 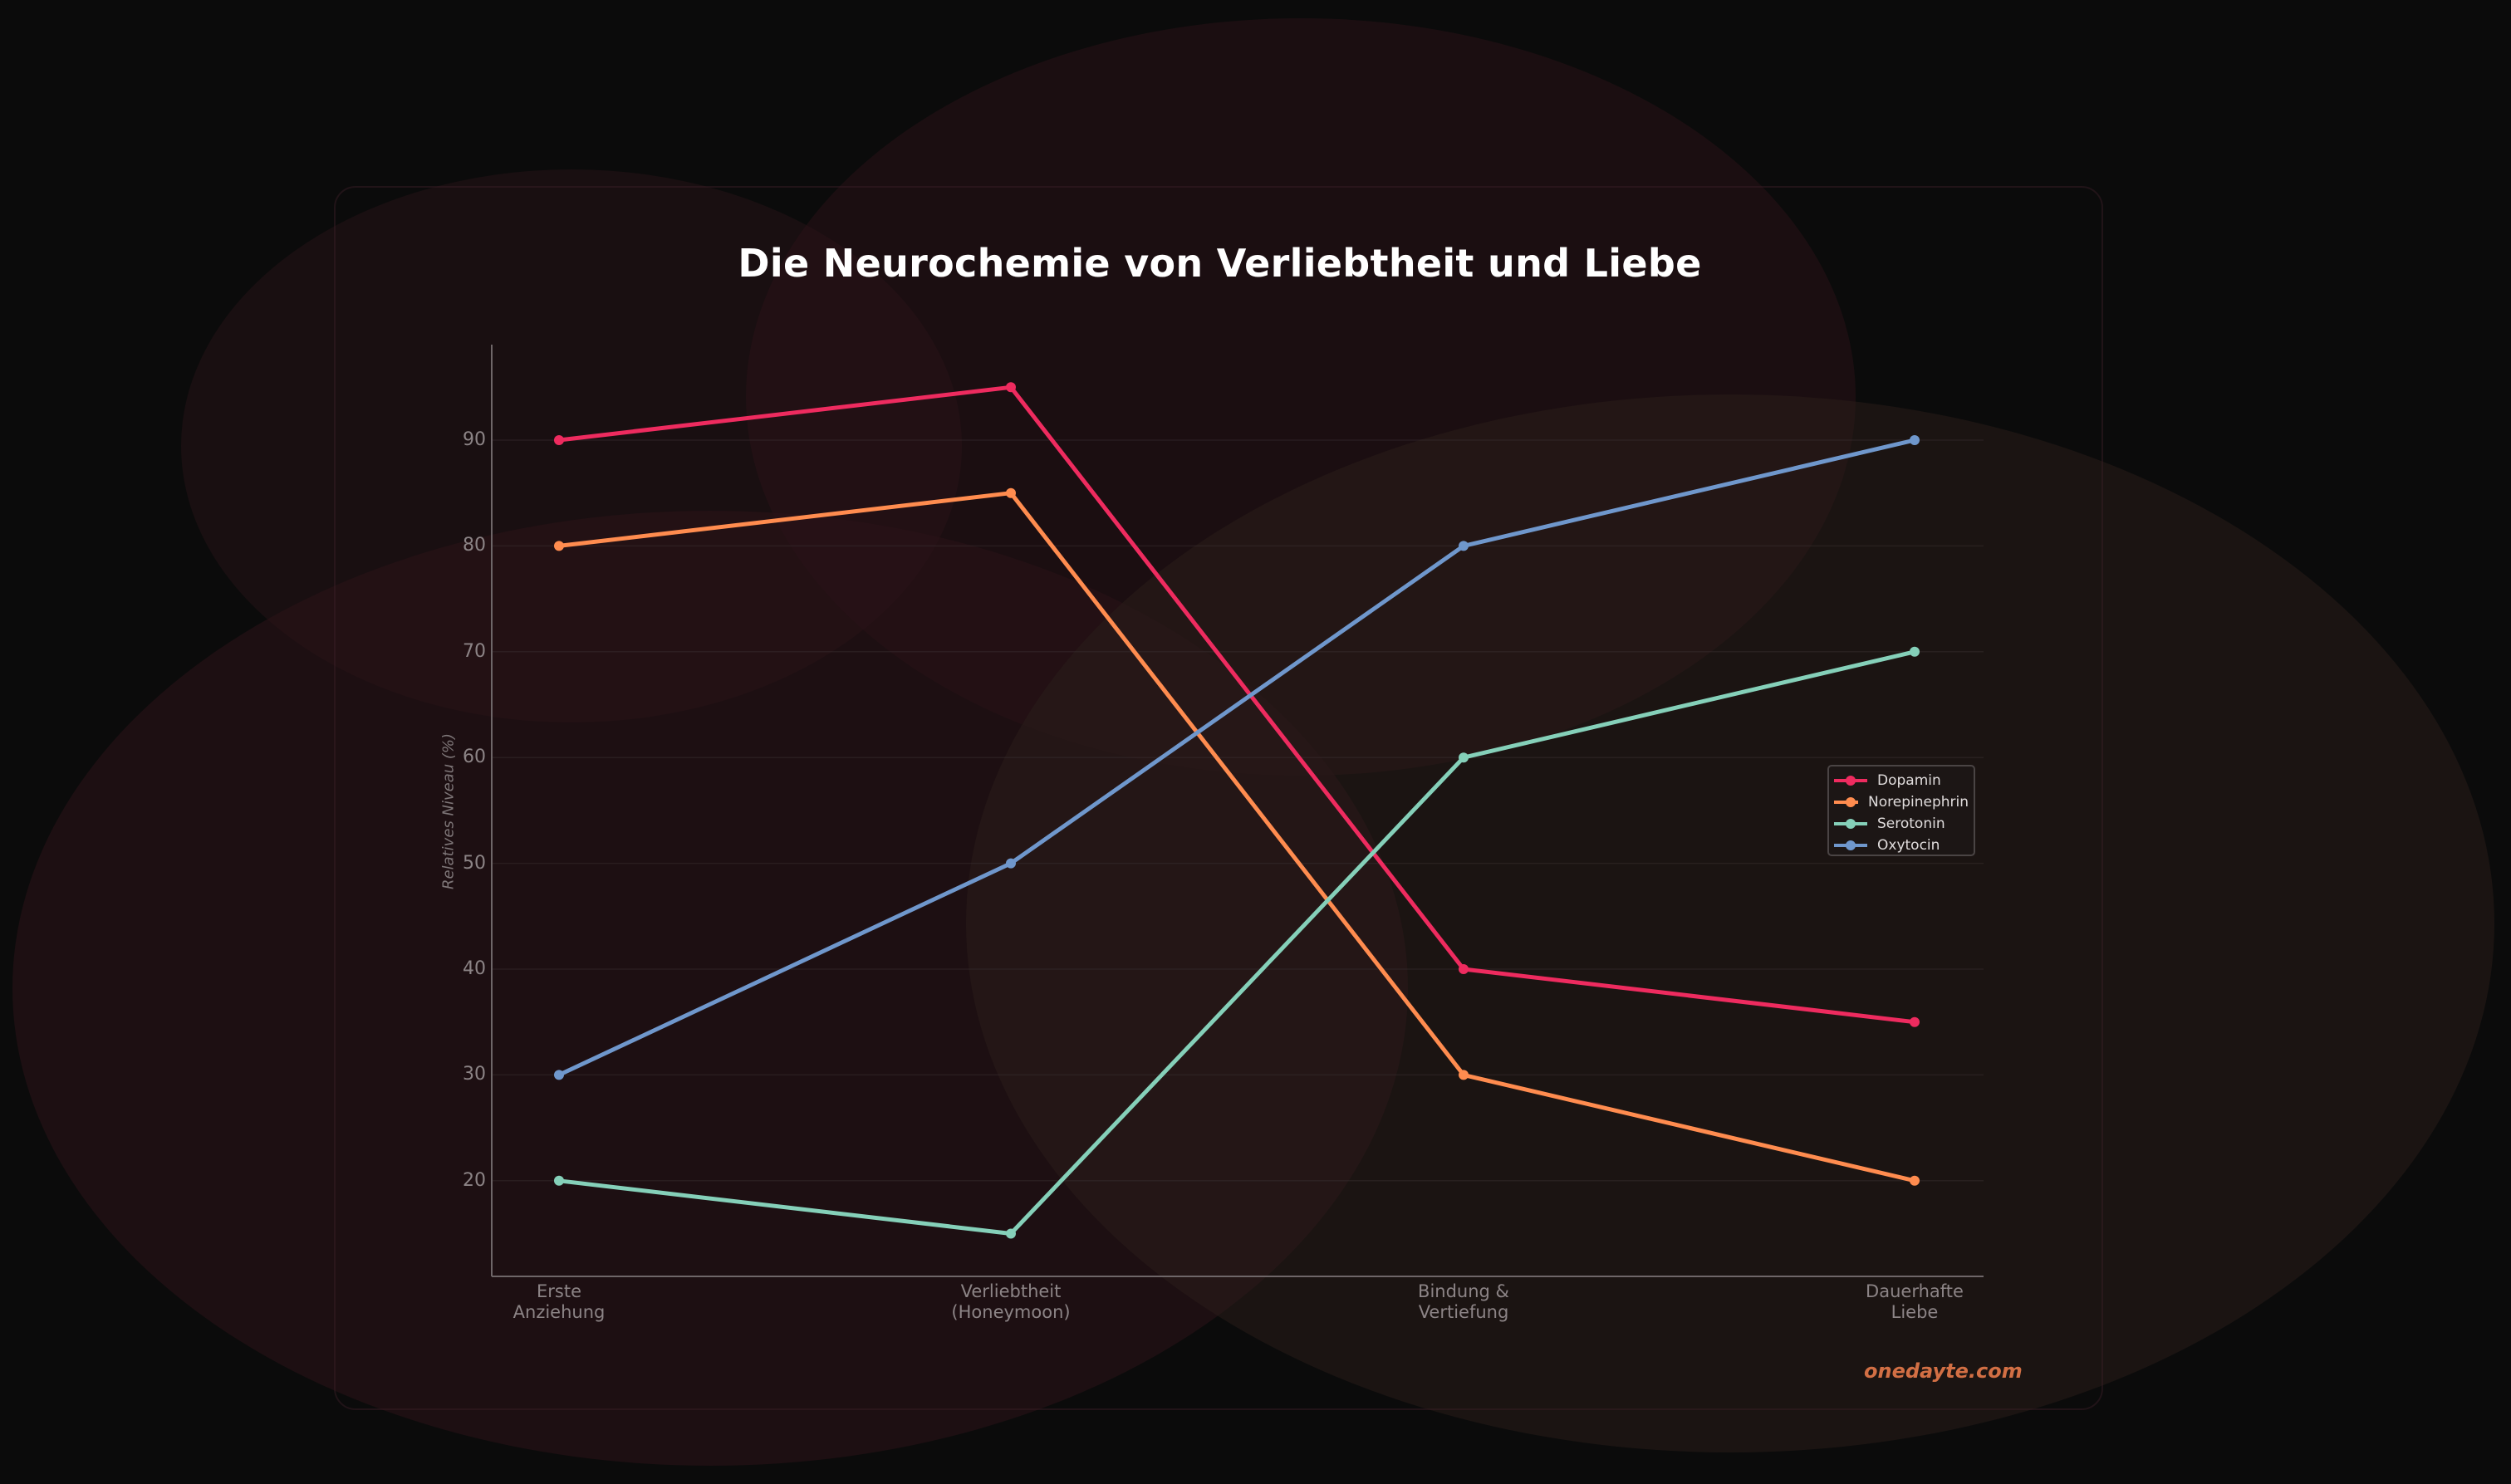 What do you see at coordinates (1464, 1301) in the screenshot?
I see `x-tick-label: Bindung & Vertiefung` at bounding box center [1464, 1301].